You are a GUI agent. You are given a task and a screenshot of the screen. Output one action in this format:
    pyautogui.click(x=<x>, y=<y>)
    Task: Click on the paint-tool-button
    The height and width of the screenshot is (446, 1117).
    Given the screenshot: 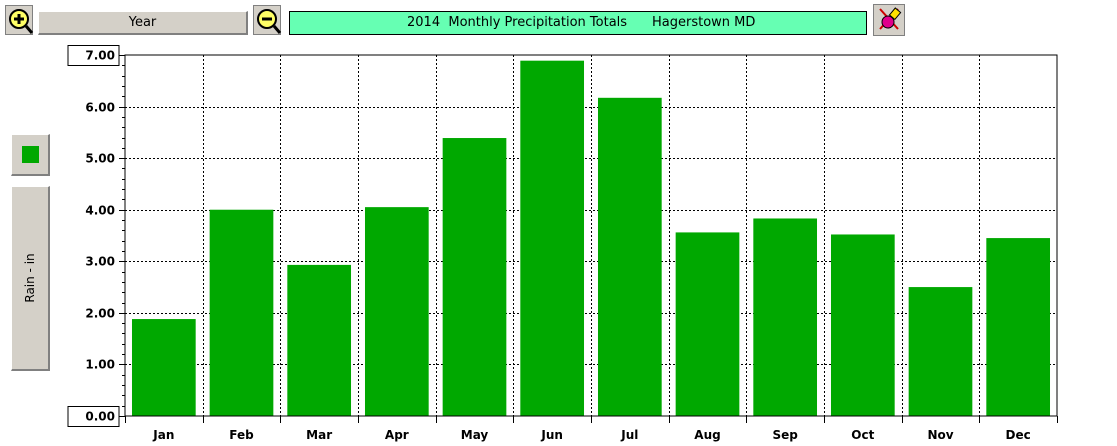 What is the action you would take?
    pyautogui.click(x=889, y=20)
    